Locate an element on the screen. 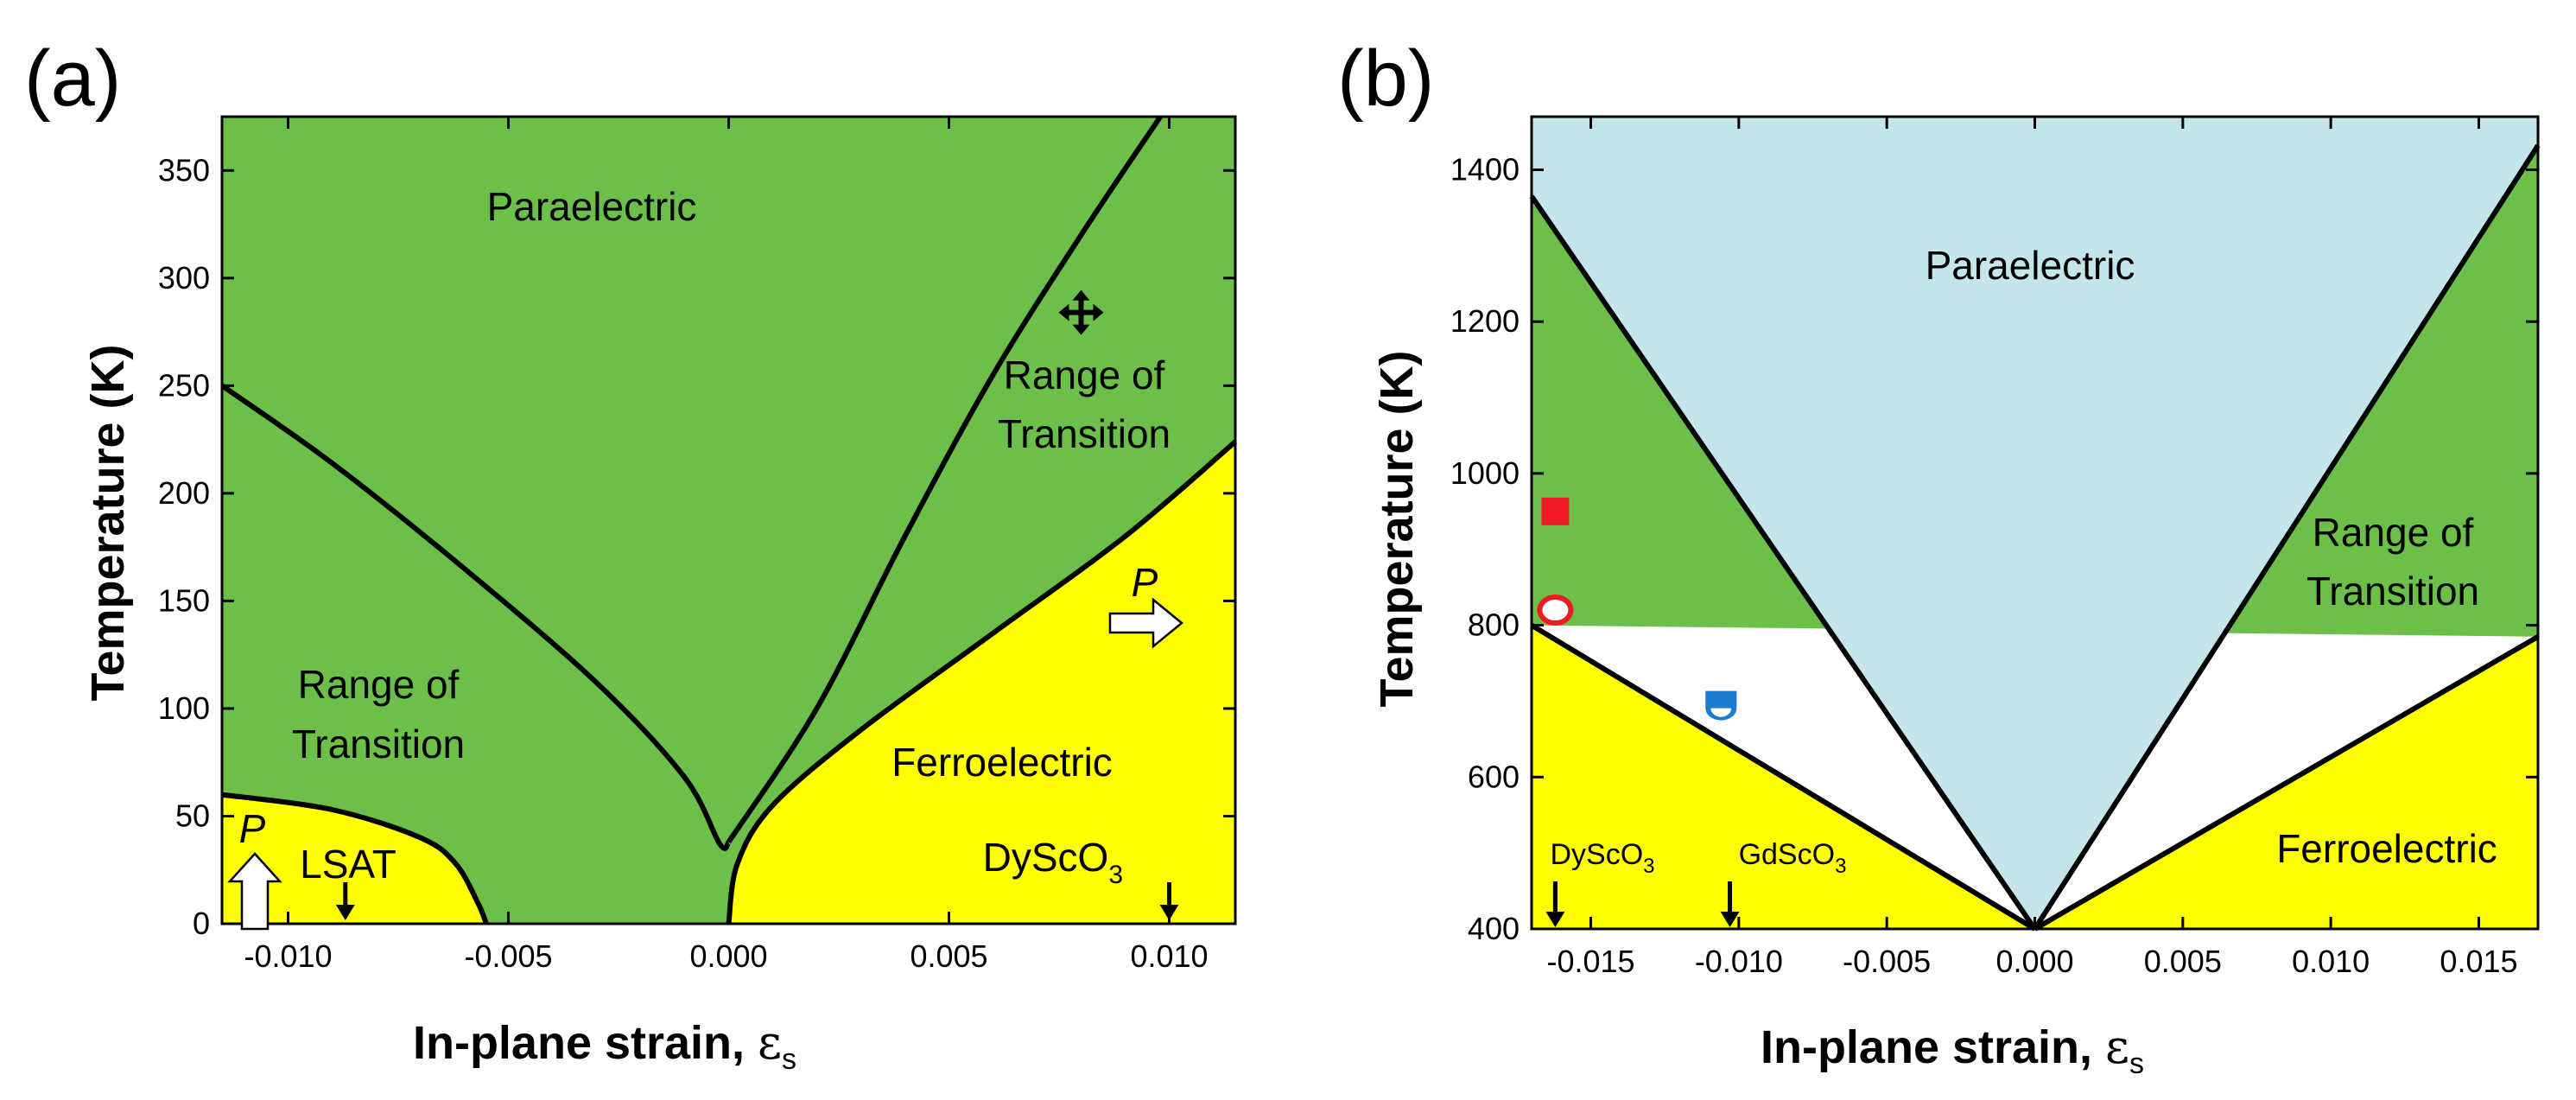  x-axis-title-a-text: In-plane strain, is located at coordinates (585, 1043).